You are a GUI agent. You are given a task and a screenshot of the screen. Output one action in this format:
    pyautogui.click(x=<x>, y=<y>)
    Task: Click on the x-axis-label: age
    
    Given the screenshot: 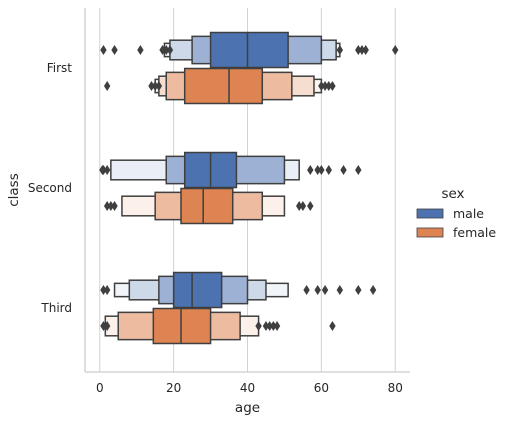 What is the action you would take?
    pyautogui.click(x=247, y=408)
    